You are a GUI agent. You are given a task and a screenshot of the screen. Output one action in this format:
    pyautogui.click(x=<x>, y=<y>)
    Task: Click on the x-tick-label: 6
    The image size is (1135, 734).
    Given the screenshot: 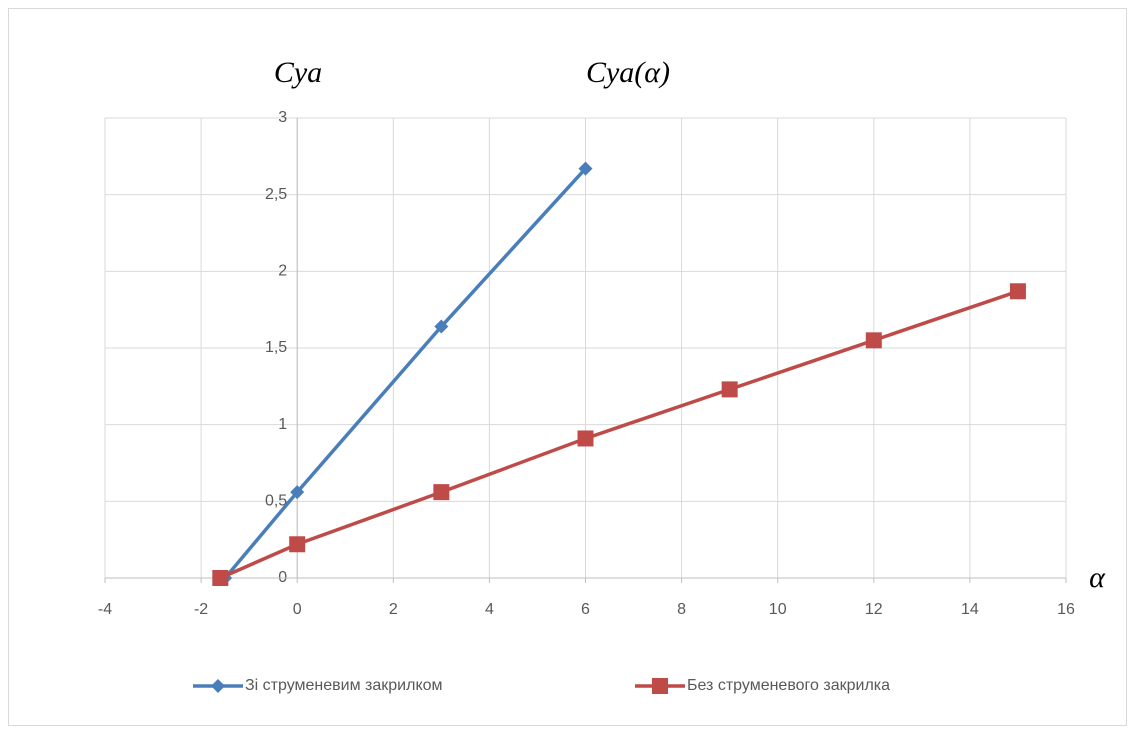 What is the action you would take?
    pyautogui.click(x=585, y=609)
    